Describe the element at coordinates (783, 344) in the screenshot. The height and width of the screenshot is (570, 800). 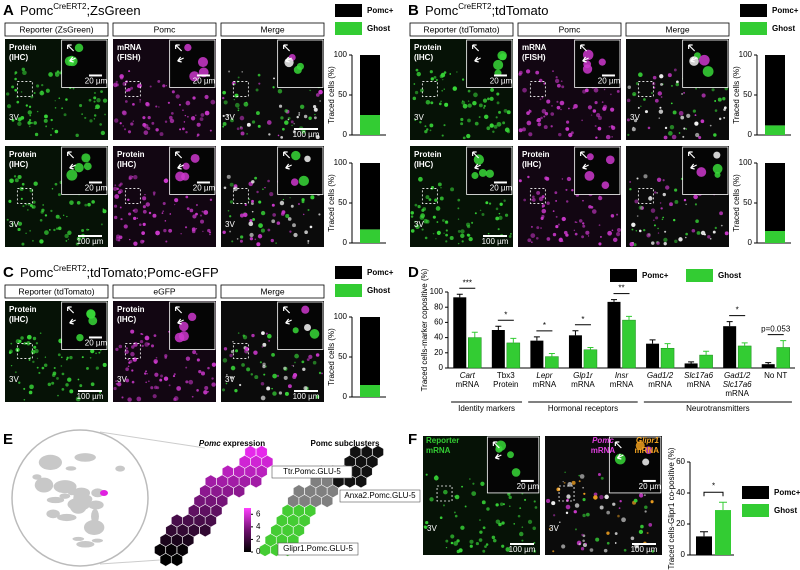
I see `error-bar` at that location.